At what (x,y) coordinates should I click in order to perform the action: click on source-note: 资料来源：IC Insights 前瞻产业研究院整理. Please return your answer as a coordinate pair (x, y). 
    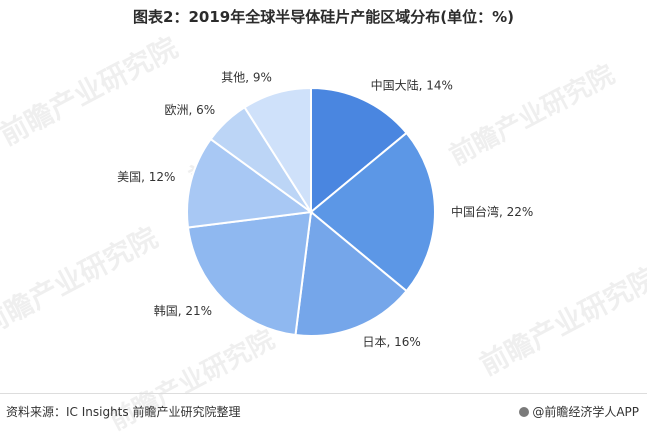
    Looking at the image, I should click on (123, 412).